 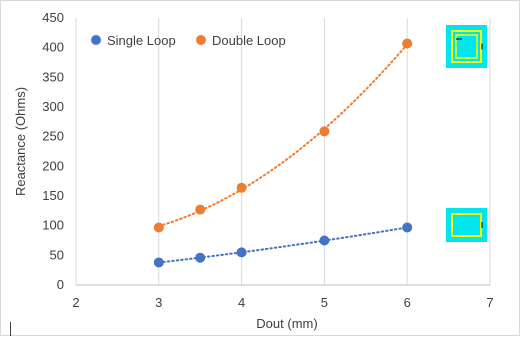 I want to click on y-tick-label: 250, so click(x=53, y=136).